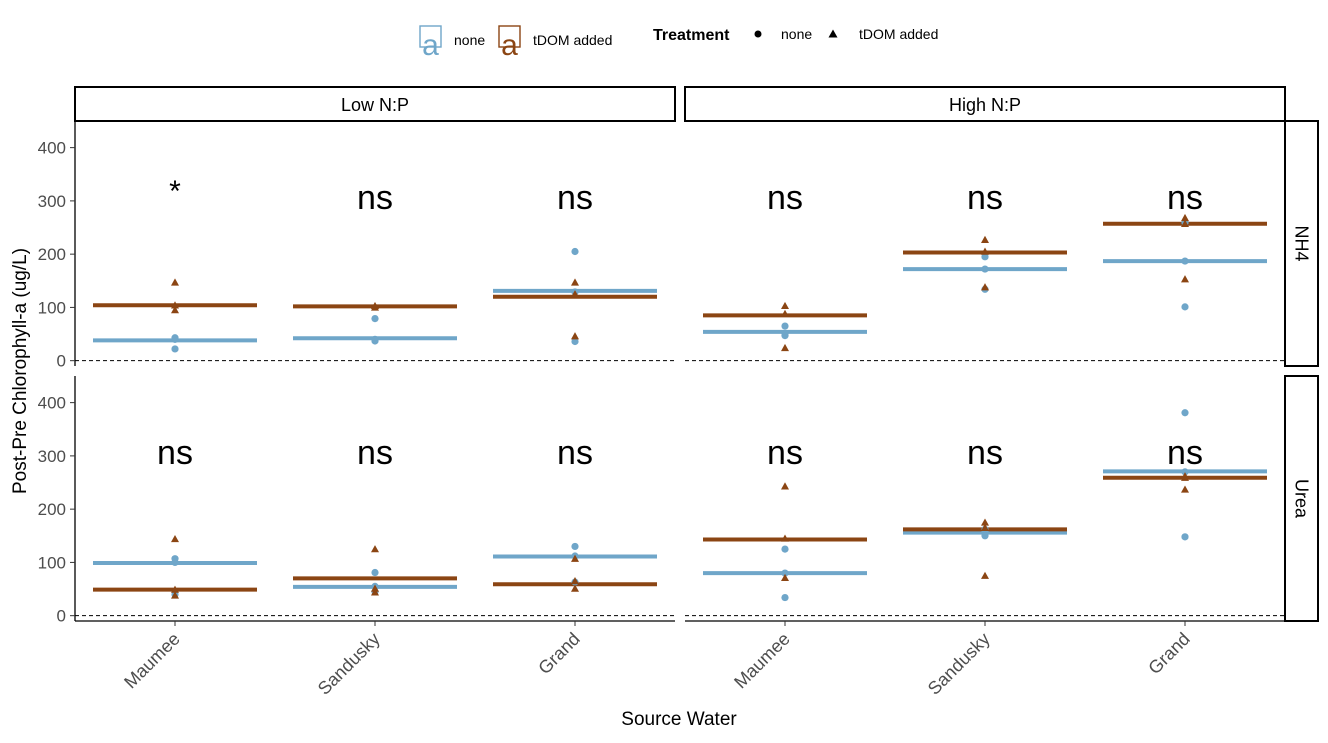  I want to click on y-axis-title: Post-Pre Chlorophyll-a (ug/L), so click(20, 371).